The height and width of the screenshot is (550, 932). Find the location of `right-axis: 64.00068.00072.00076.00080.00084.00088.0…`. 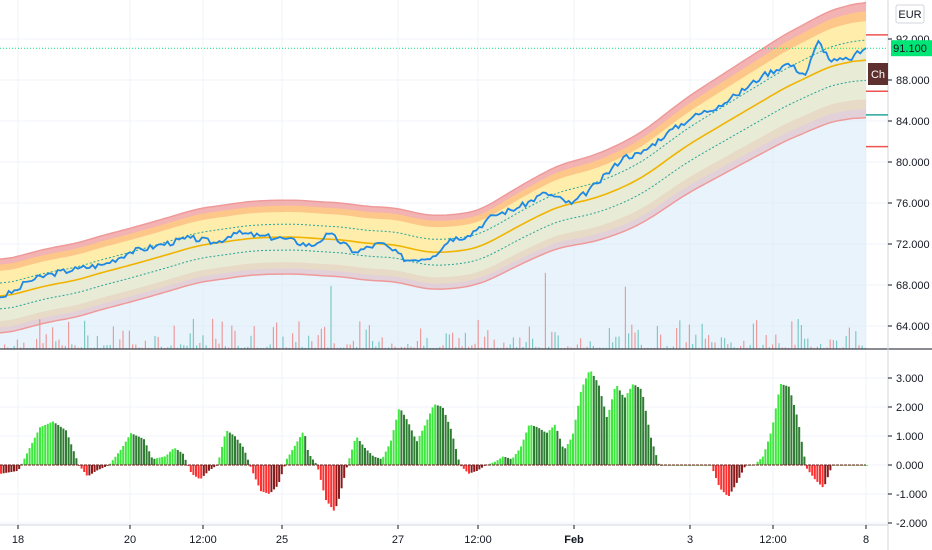

right-axis: 64.00068.00072.00076.00080.00084.00088.0… is located at coordinates (899, 275).